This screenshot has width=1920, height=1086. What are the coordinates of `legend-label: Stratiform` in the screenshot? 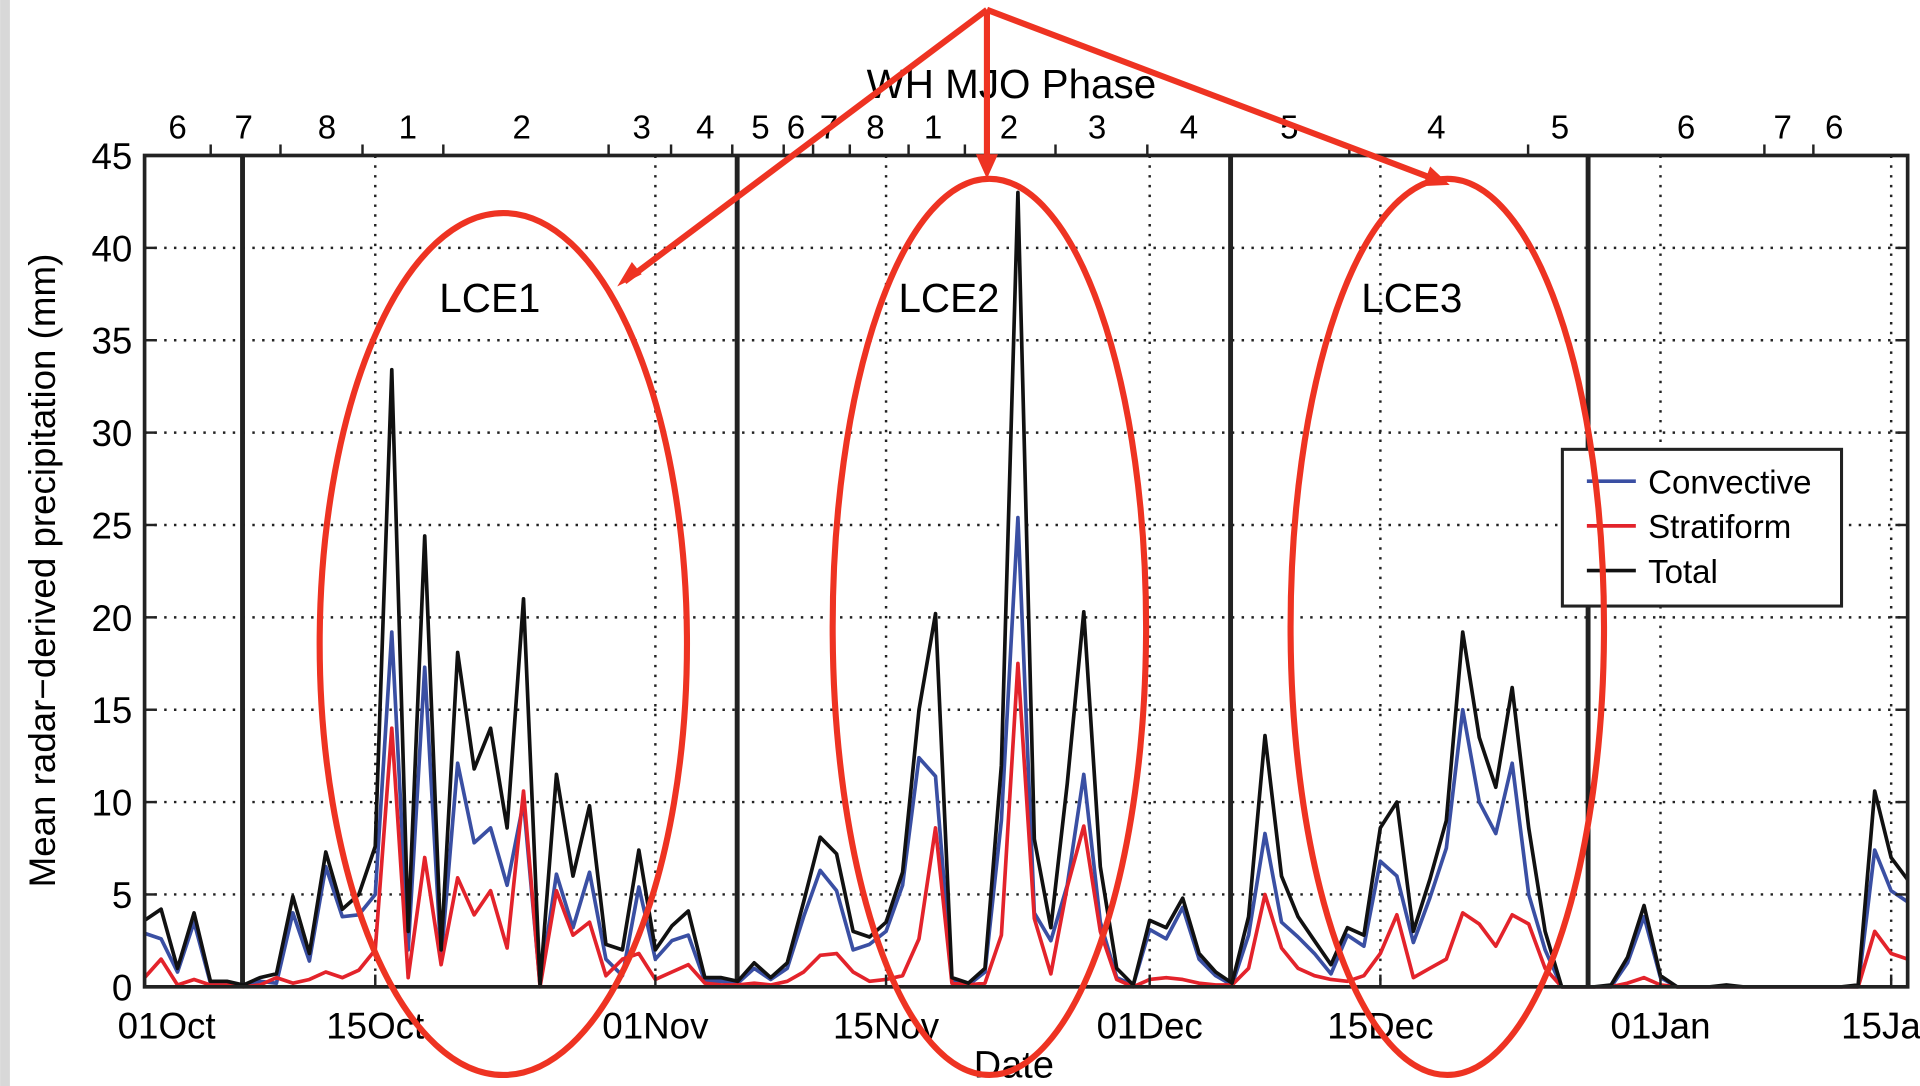 It's located at (1719, 527).